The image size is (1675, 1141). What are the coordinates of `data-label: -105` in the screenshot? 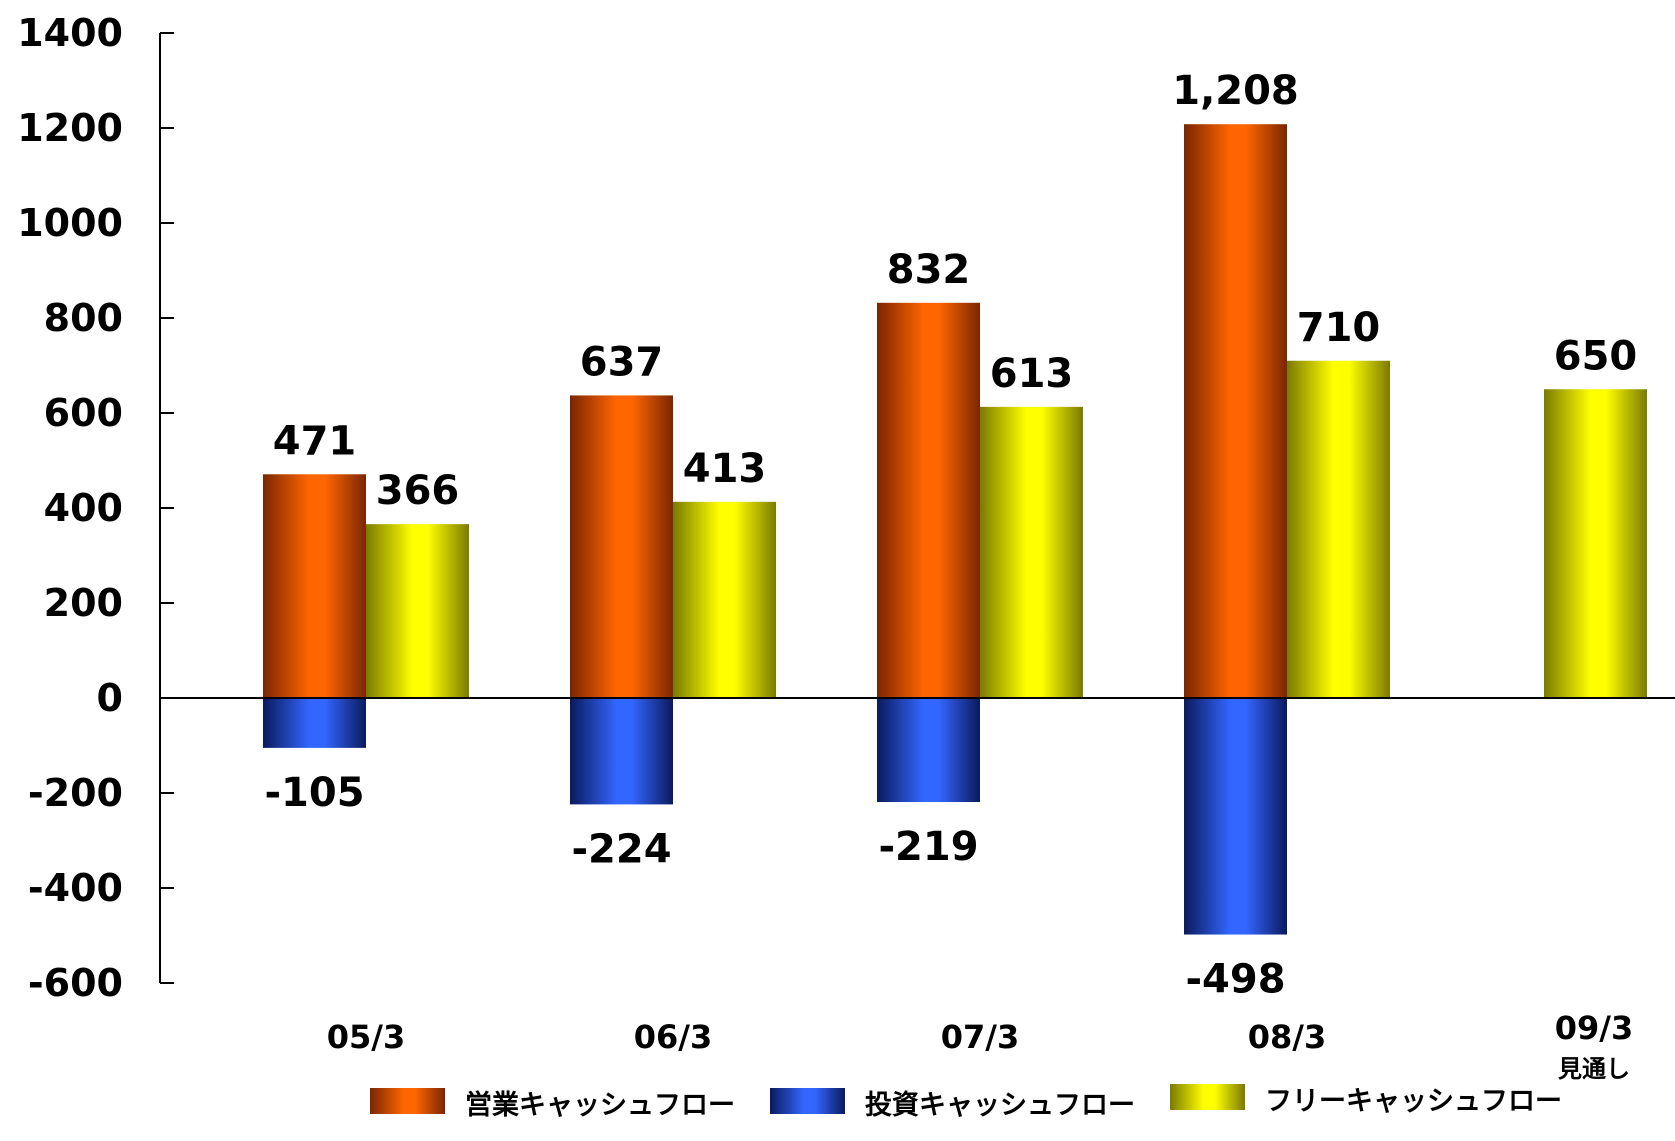 It's located at (314, 793).